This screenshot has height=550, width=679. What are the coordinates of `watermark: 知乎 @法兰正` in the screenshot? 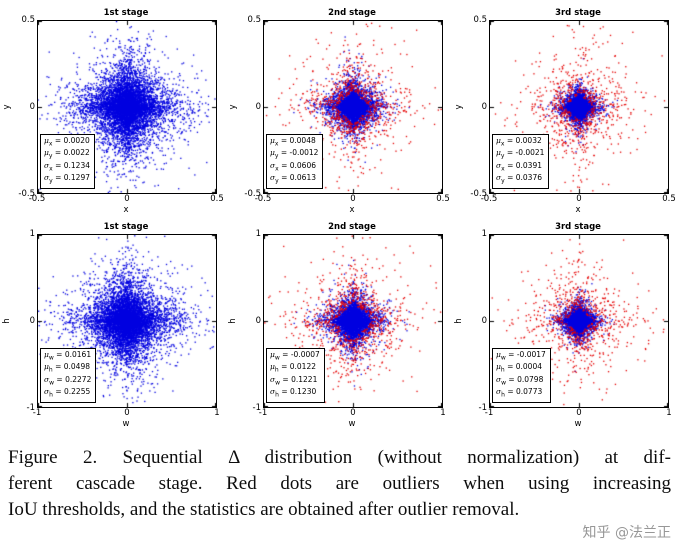 It's located at (626, 533).